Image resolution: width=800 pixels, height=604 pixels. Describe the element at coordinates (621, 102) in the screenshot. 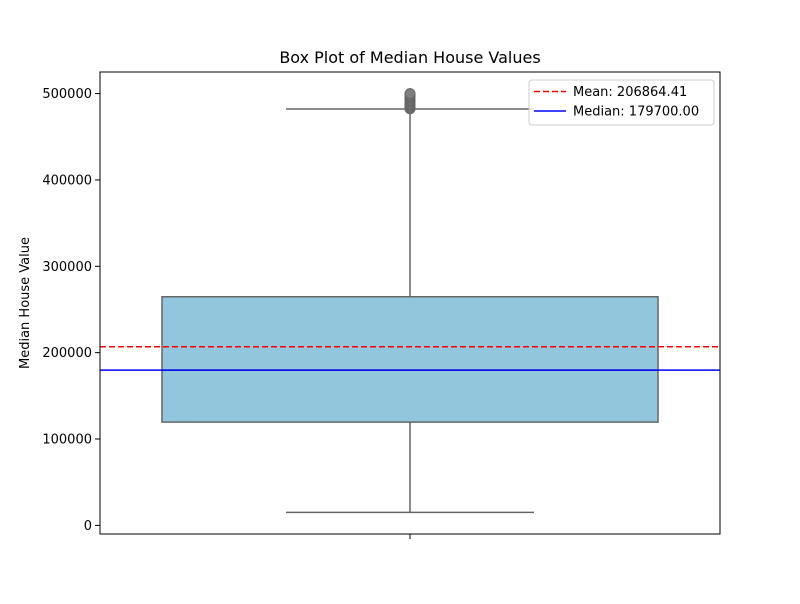

I see `legend-box` at that location.